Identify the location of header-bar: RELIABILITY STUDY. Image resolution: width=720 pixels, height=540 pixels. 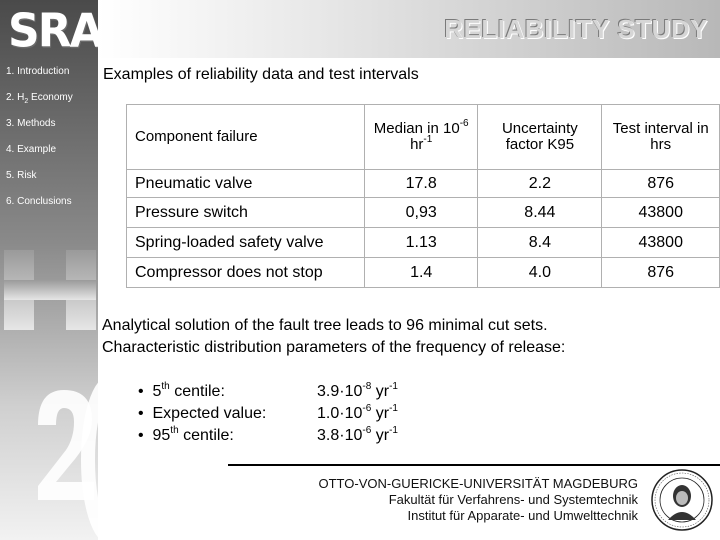
(409, 29).